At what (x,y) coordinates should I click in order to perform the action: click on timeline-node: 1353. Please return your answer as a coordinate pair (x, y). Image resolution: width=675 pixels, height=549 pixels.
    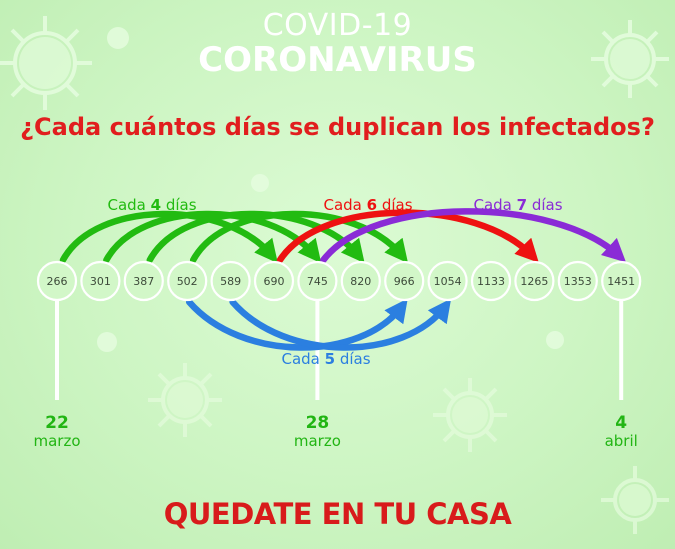
    Looking at the image, I should click on (577, 281).